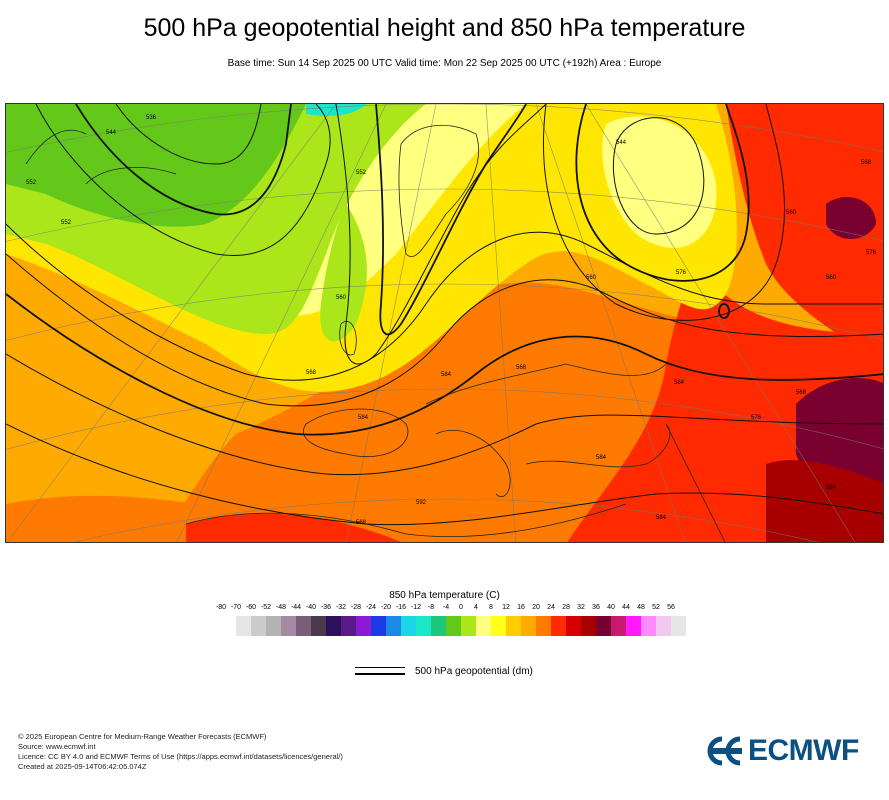 The width and height of the screenshot is (889, 800). What do you see at coordinates (111, 133) in the screenshot?
I see `contour-label: 544` at bounding box center [111, 133].